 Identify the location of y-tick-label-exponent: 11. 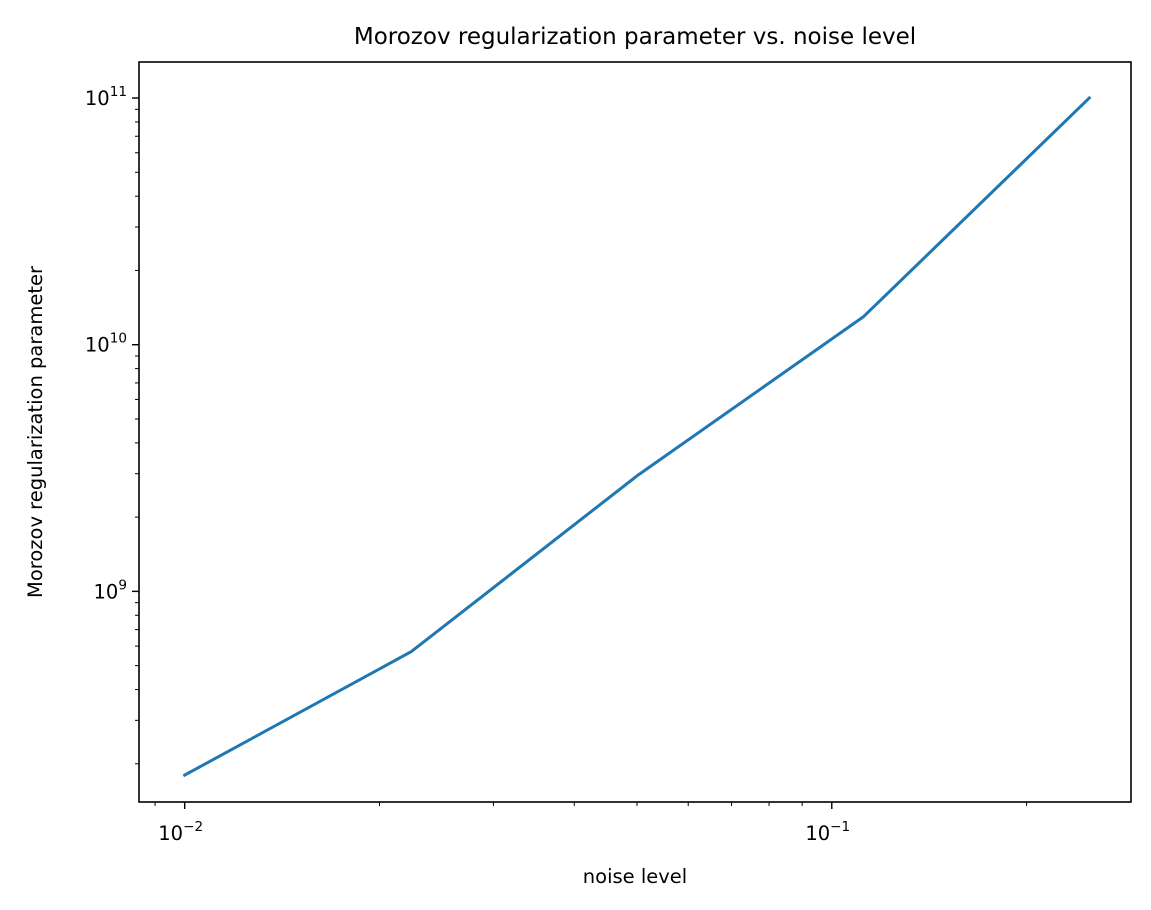
(118, 92).